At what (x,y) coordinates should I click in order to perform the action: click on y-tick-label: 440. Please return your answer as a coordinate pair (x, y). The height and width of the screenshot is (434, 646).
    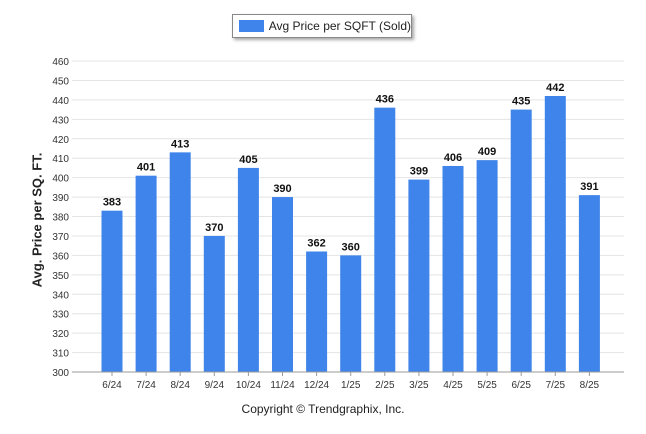
    Looking at the image, I should click on (60, 101).